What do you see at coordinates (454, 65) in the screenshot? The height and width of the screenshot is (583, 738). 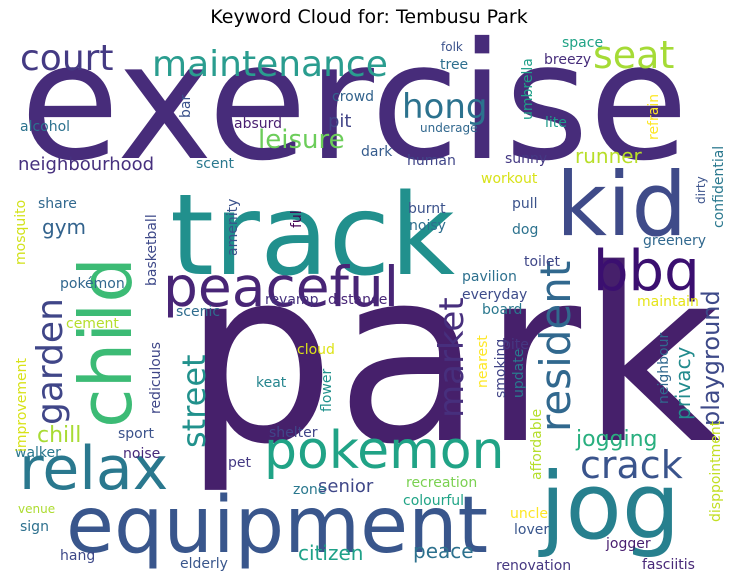 I see `cloud-word: tree` at bounding box center [454, 65].